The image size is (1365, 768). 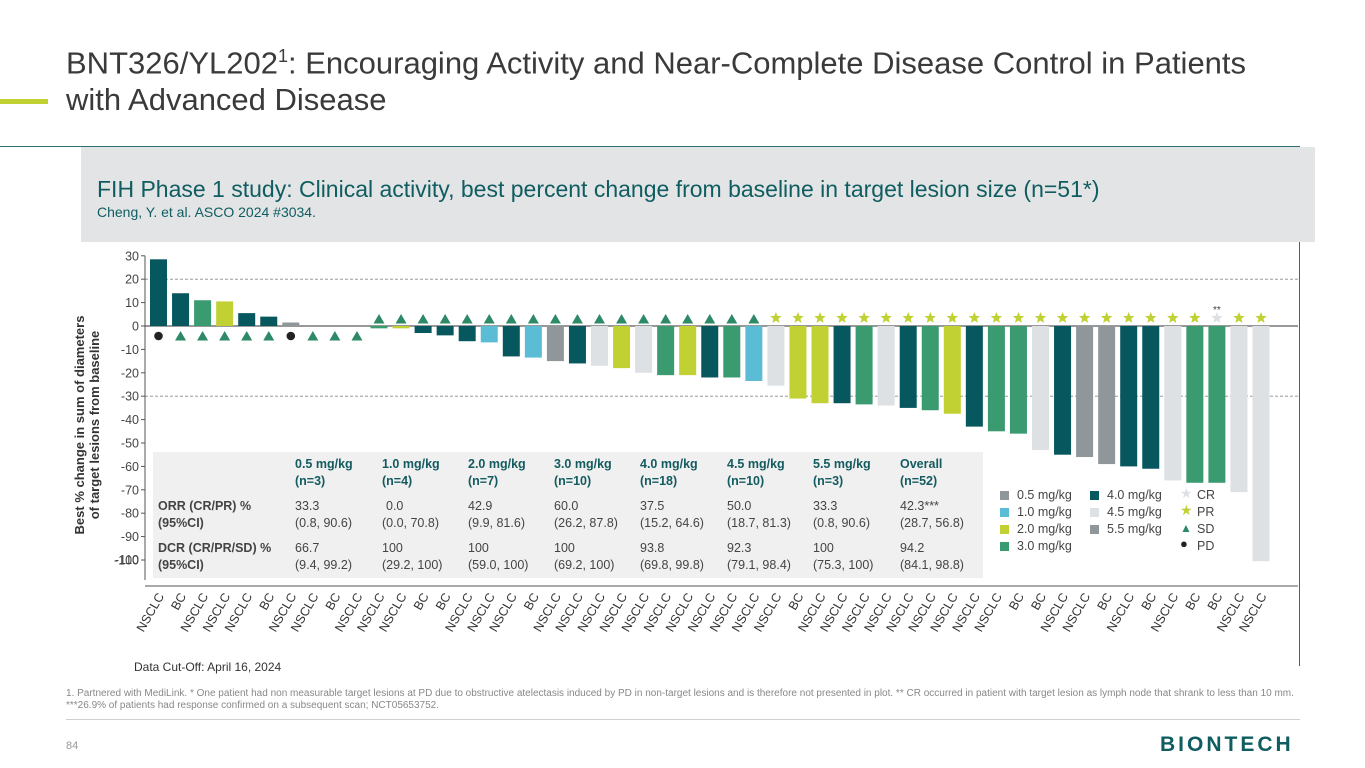 I want to click on y-tick-label: -50, so click(x=130, y=444).